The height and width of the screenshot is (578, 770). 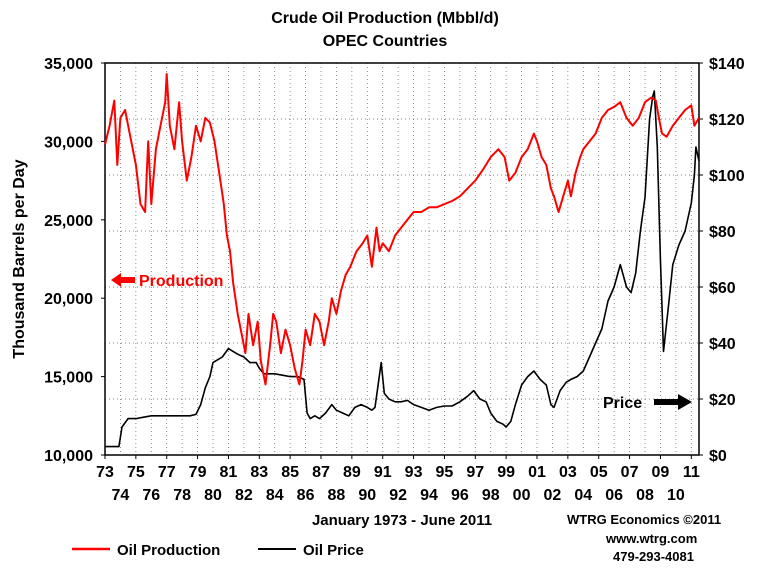 I want to click on x-ticks-top-row: 73 75 77 79 81 83 85 87 89 91 93 95 97 99 01 03 05 07 09 11, so click(x=398, y=468).